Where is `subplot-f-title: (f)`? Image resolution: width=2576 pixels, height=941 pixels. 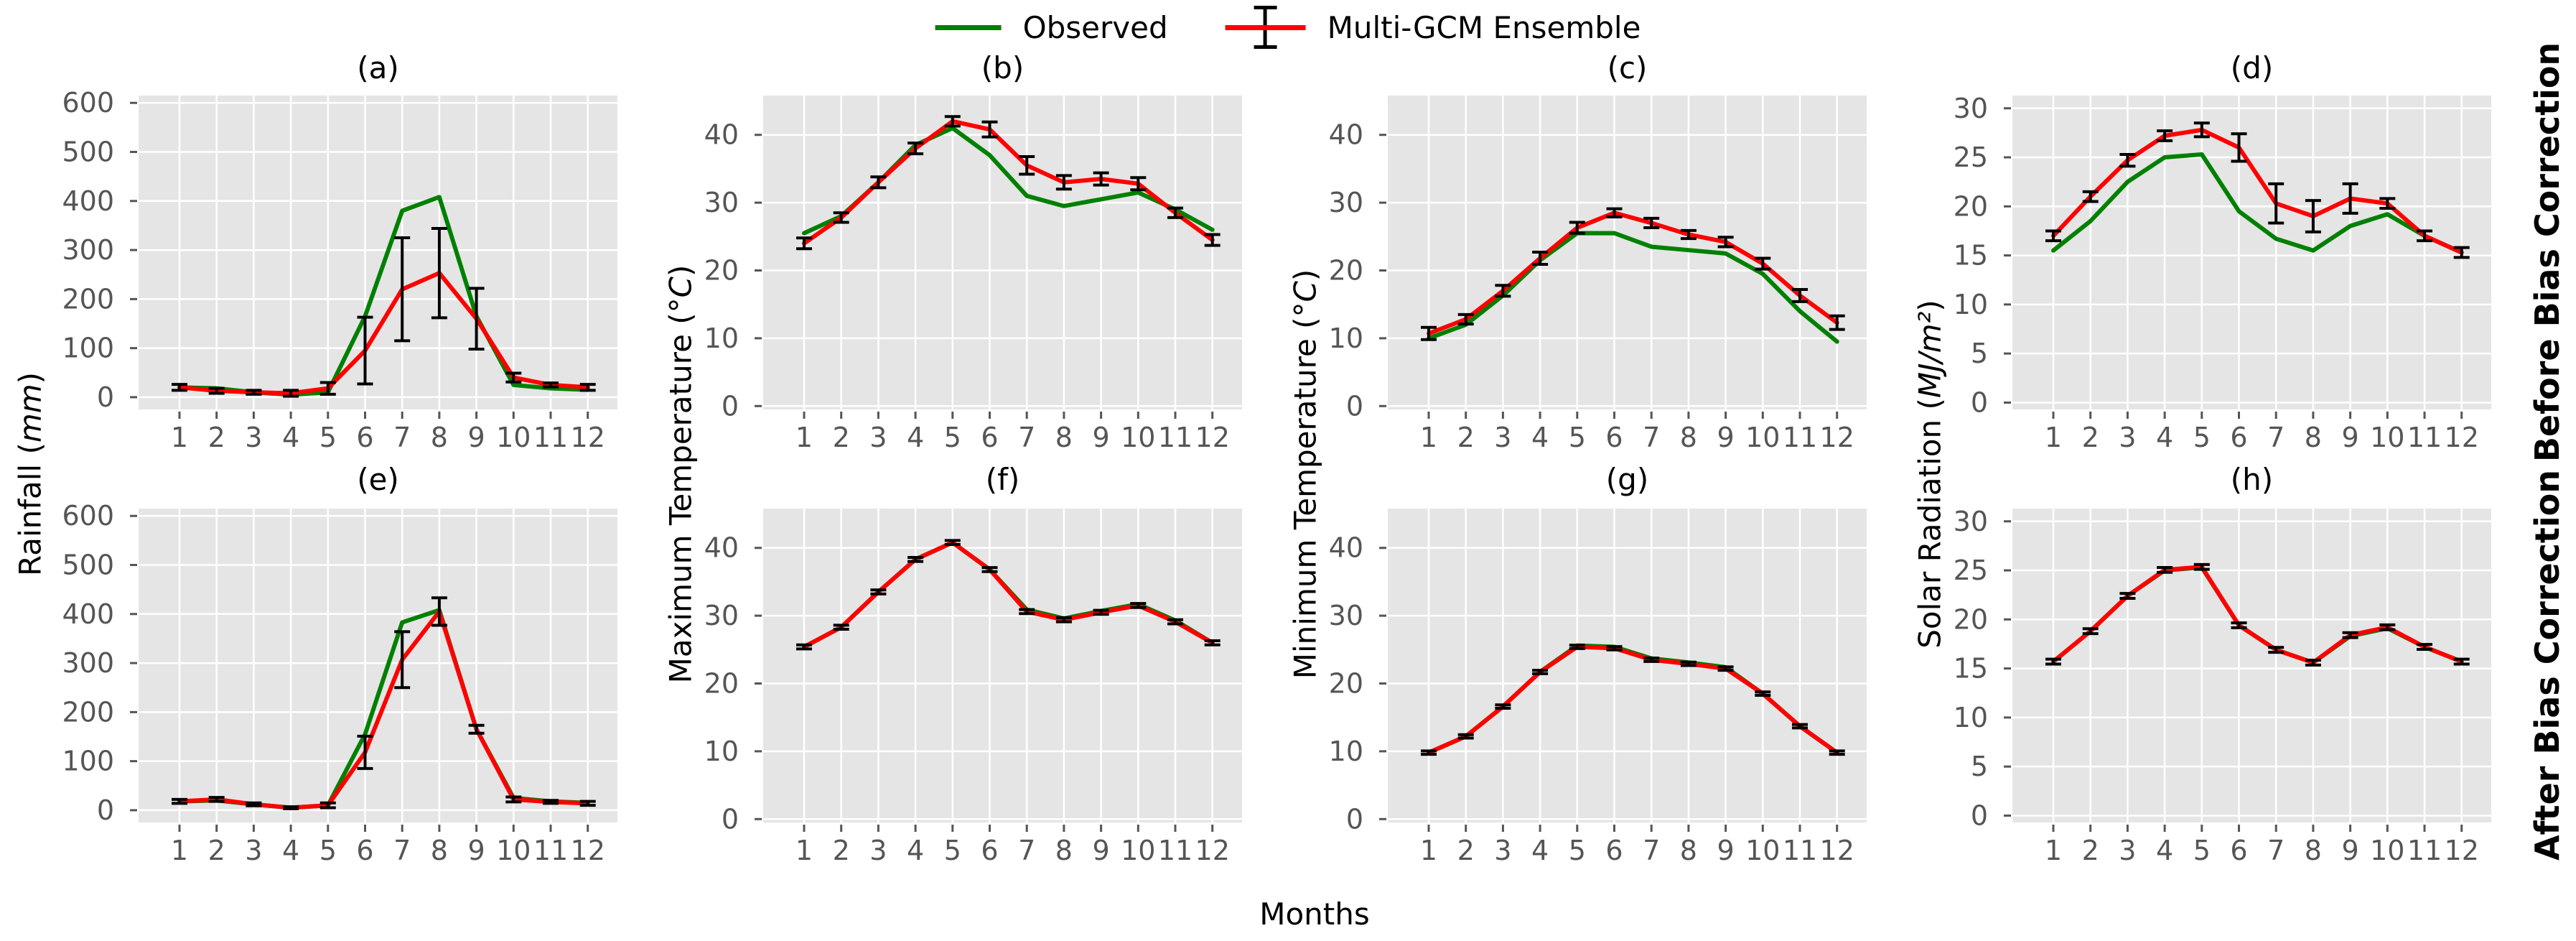
subplot-f-title: (f) is located at coordinates (1002, 479).